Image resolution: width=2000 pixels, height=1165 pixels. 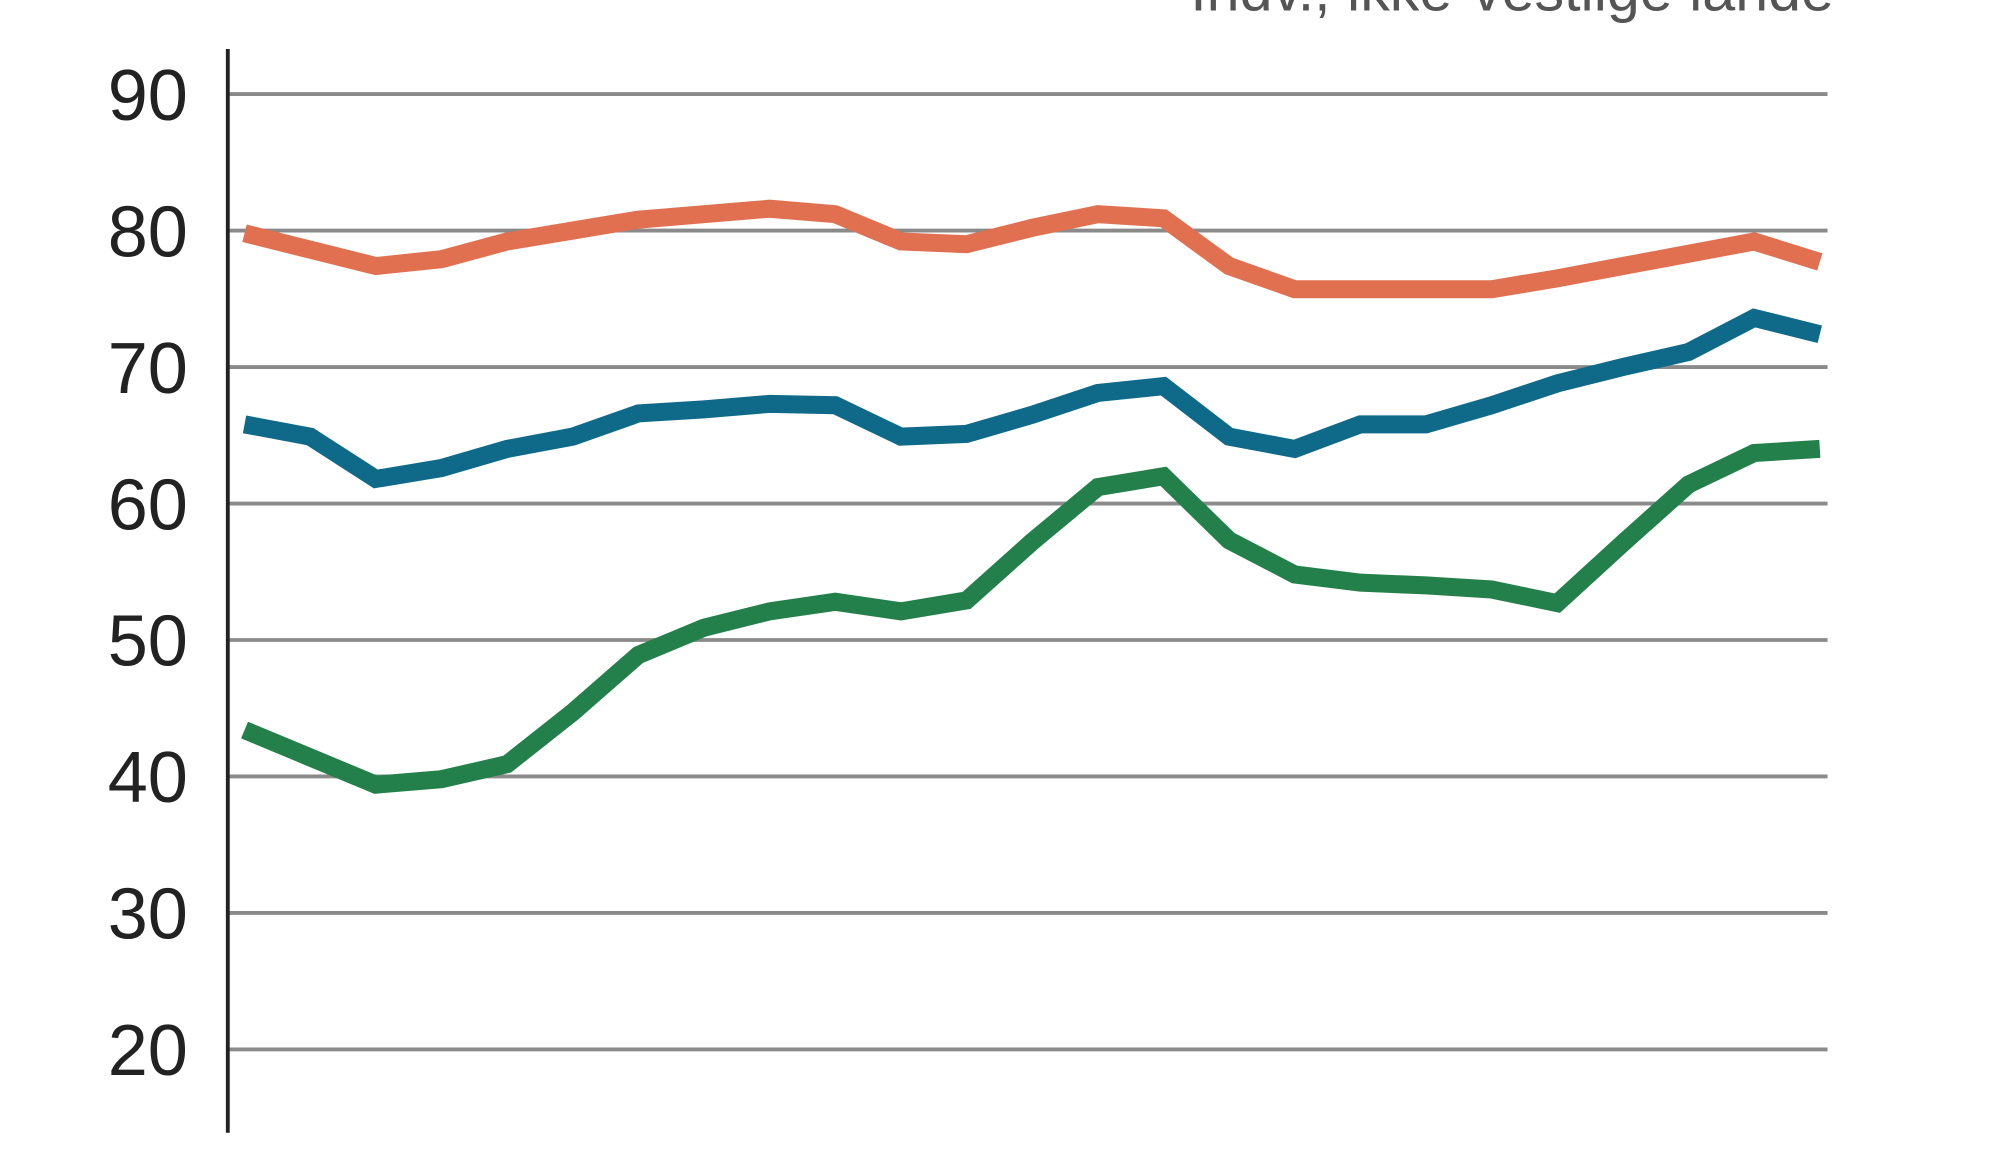 I want to click on y-tick-label: 60, so click(x=148, y=505).